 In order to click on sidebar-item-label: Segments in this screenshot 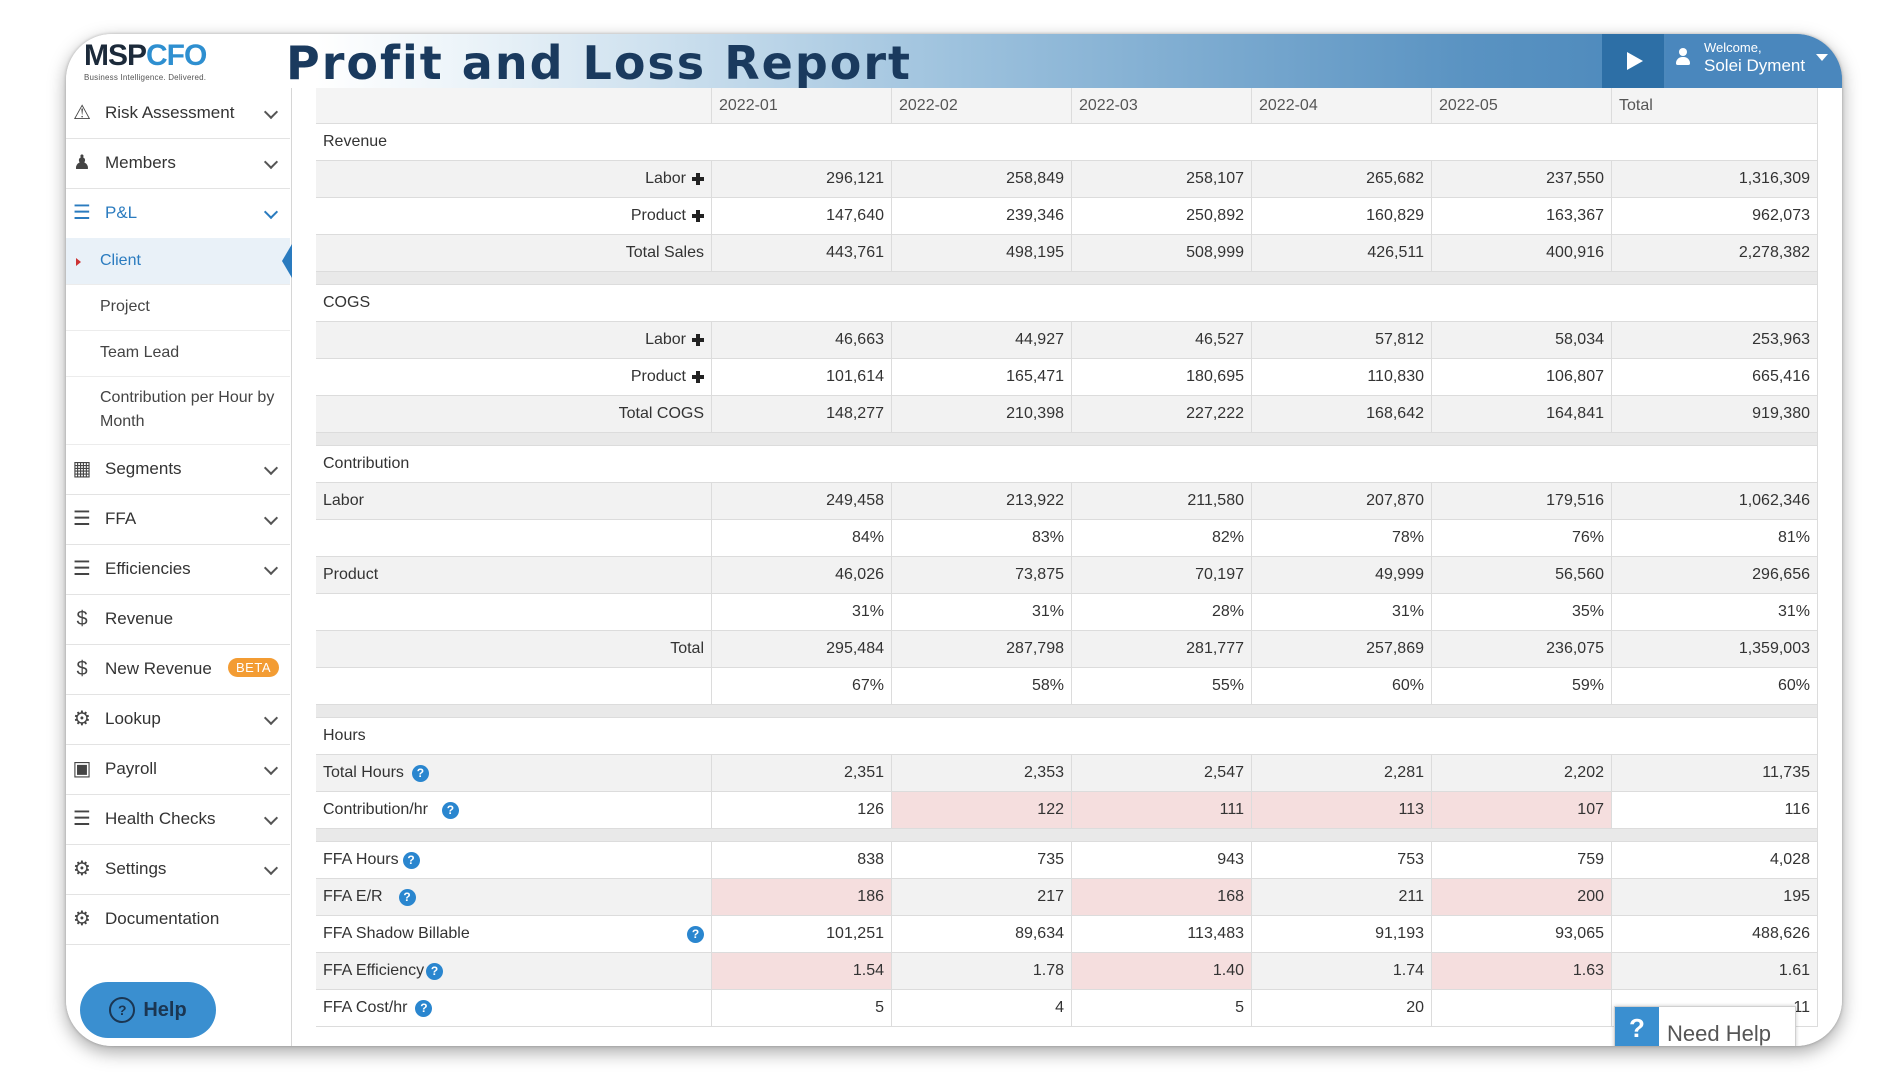, I will do `click(143, 468)`.